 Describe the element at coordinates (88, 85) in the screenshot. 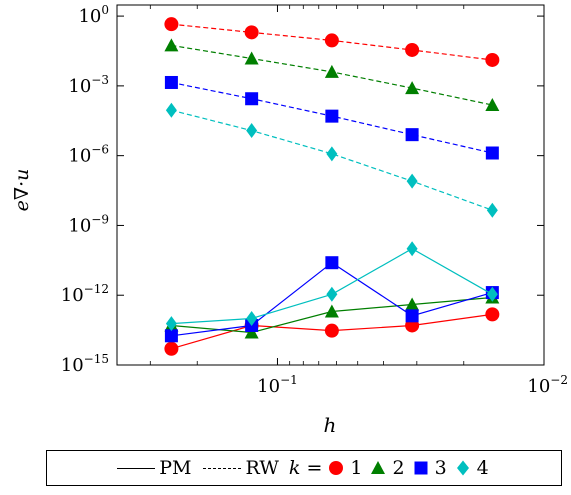

I see `y-tick-label: 10⁻³` at that location.